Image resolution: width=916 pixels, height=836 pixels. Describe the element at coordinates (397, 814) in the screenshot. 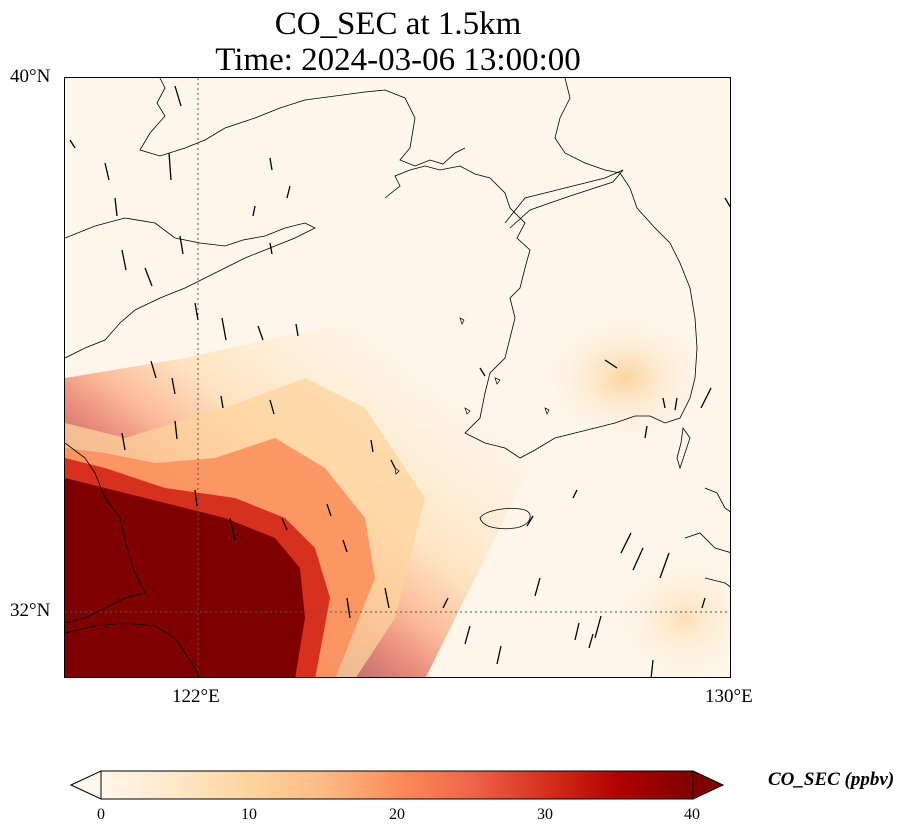

I see `colorbar-tick-20: 20` at that location.